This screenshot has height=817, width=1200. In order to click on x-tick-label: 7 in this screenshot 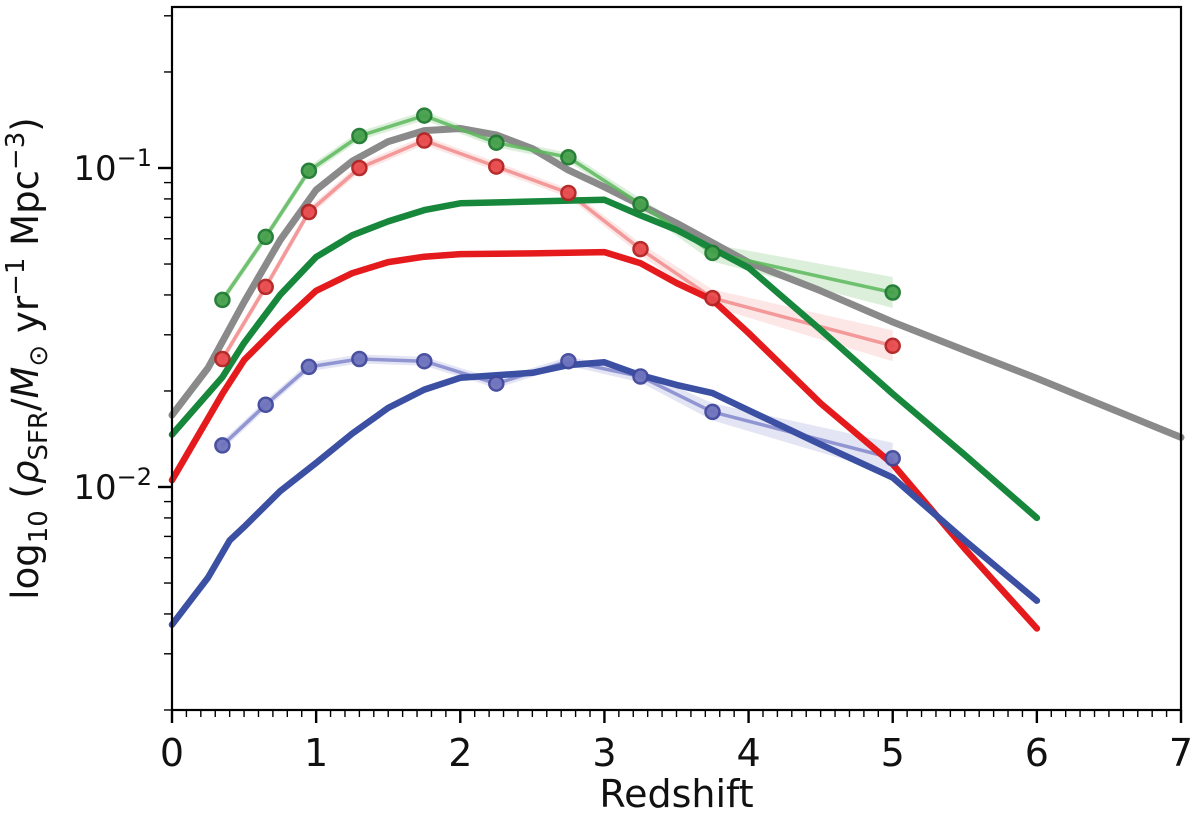, I will do `click(1181, 753)`.